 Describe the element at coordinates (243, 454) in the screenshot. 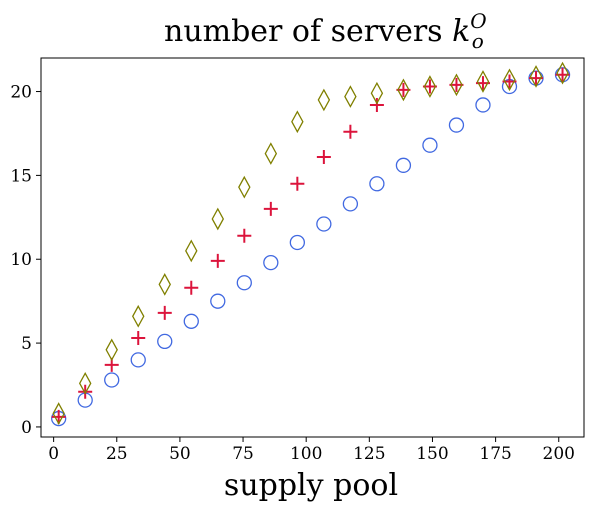

I see `x-tick-label: 75` at that location.